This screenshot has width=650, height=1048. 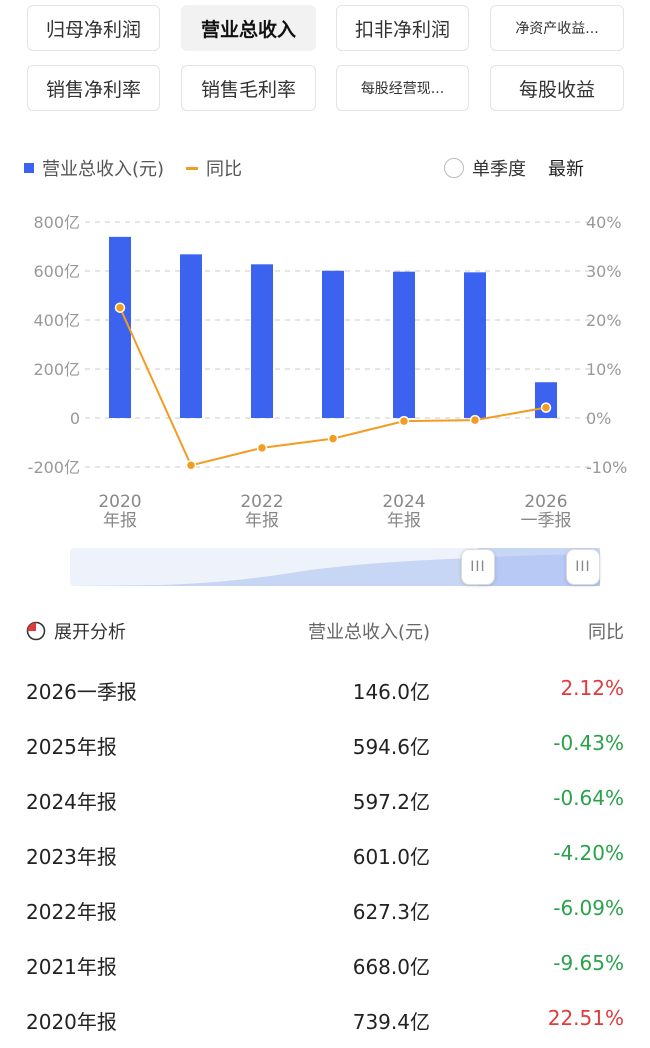 What do you see at coordinates (391, 967) in the screenshot?
I see `value-cell: 668.0亿` at bounding box center [391, 967].